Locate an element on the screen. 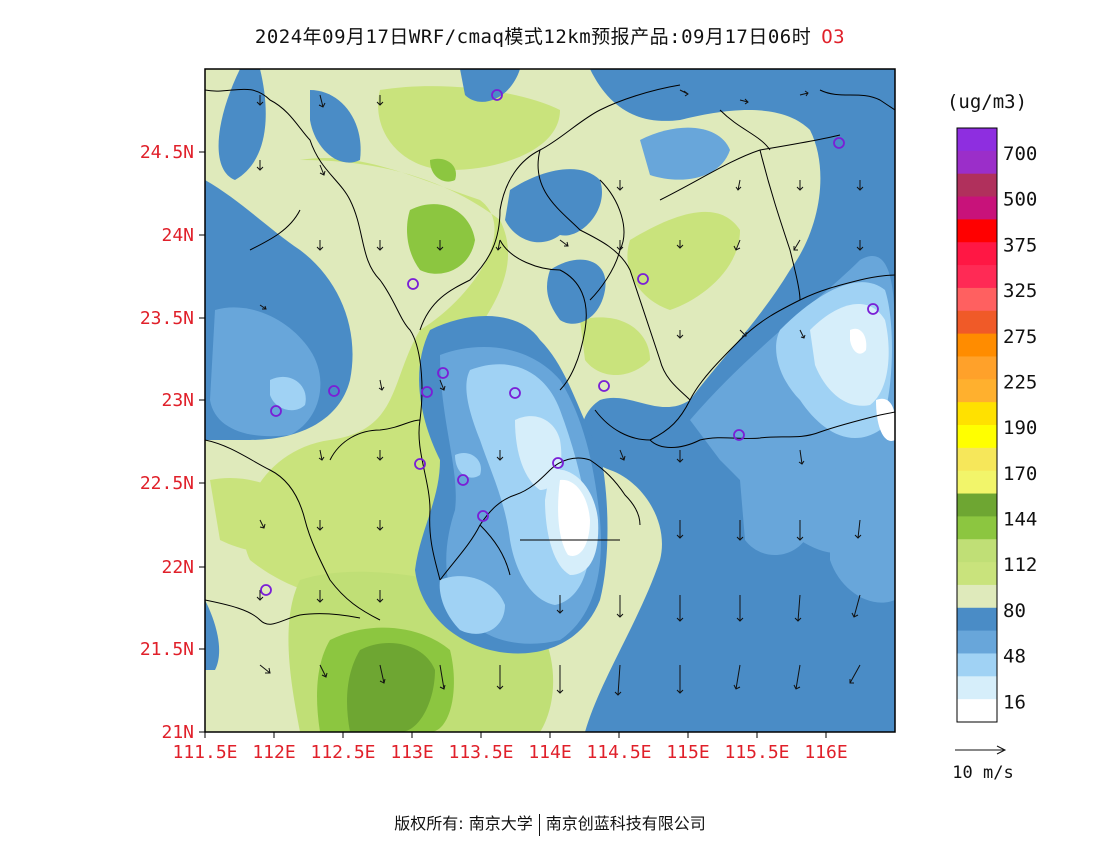  colorbar-tick-label: 190 is located at coordinates (1020, 428).